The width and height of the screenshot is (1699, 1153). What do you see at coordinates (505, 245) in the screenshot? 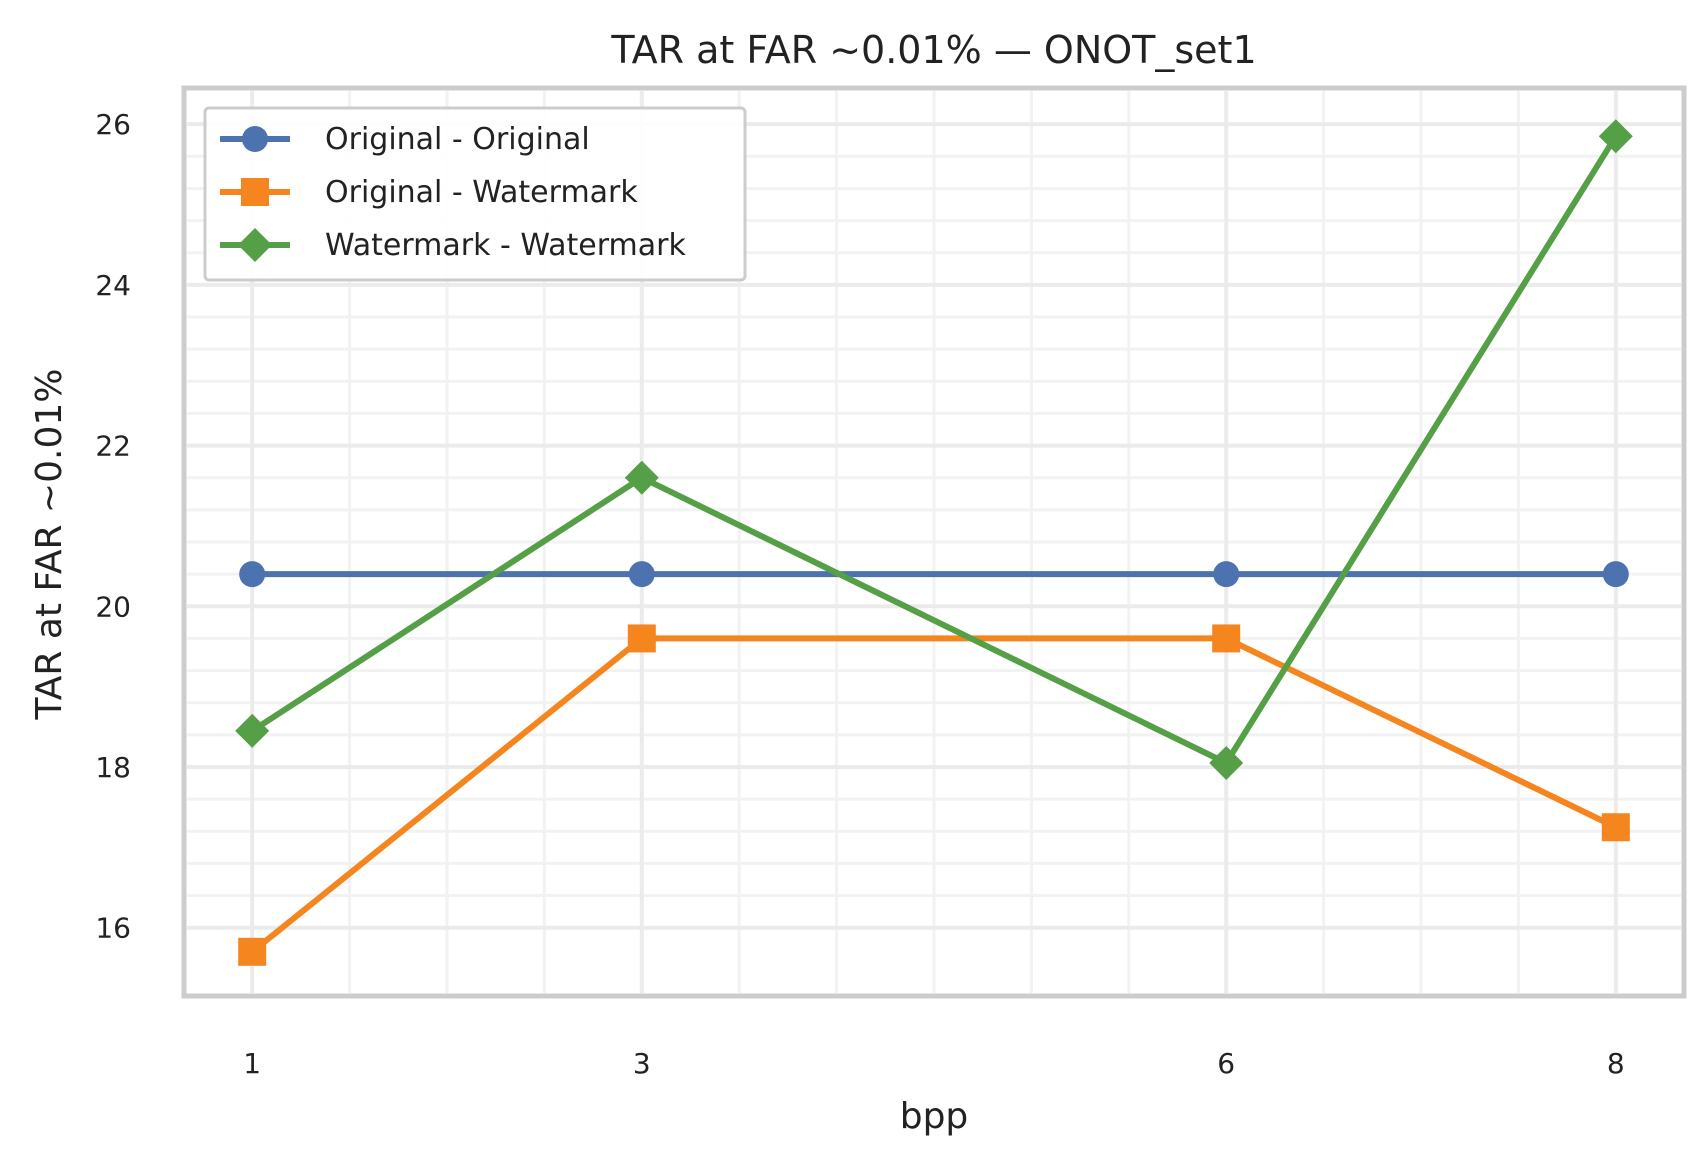
I see `legend-label: Watermark - Watermark` at bounding box center [505, 245].